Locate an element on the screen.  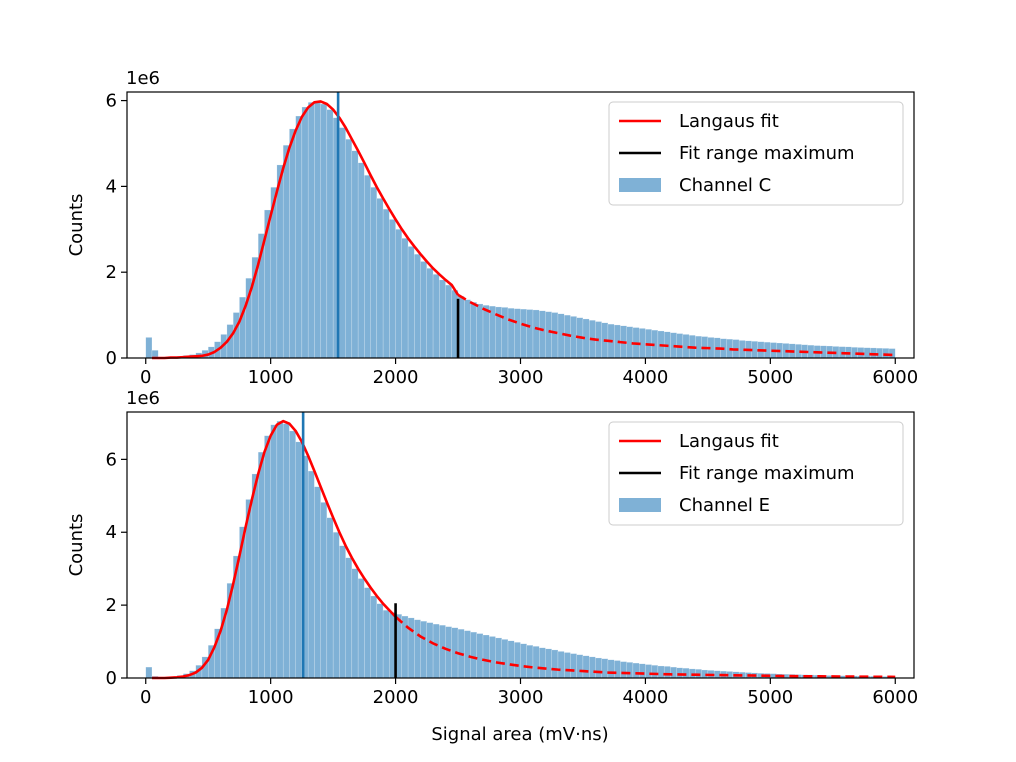
x-axis-label: Signal area (mV·ns) is located at coordinates (519, 734).